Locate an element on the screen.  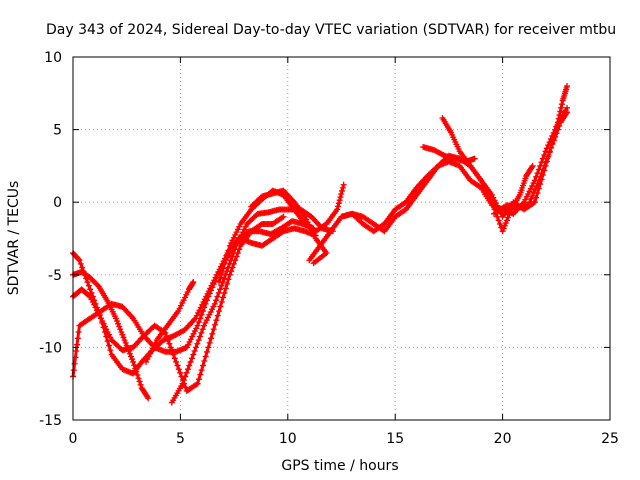
x-tick-label: 0 is located at coordinates (73, 439).